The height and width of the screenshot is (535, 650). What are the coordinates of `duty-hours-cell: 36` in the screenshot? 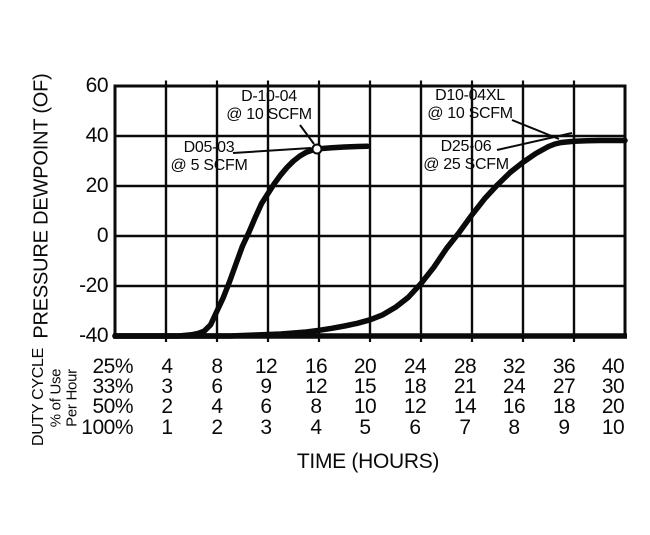 It's located at (564, 366).